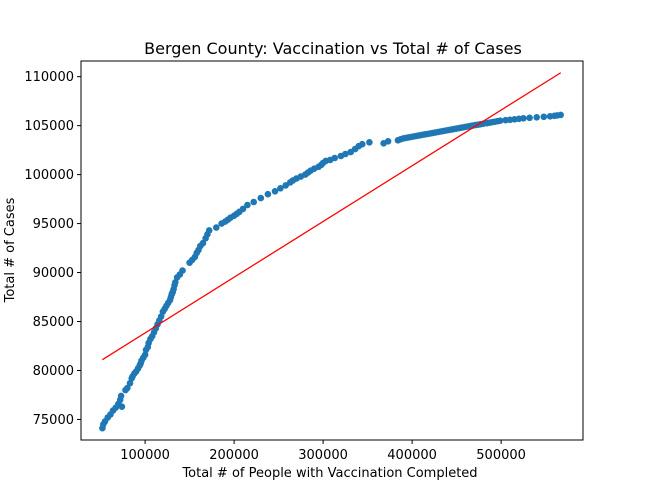 The height and width of the screenshot is (504, 648). I want to click on y-tick-label: 105000, so click(49, 126).